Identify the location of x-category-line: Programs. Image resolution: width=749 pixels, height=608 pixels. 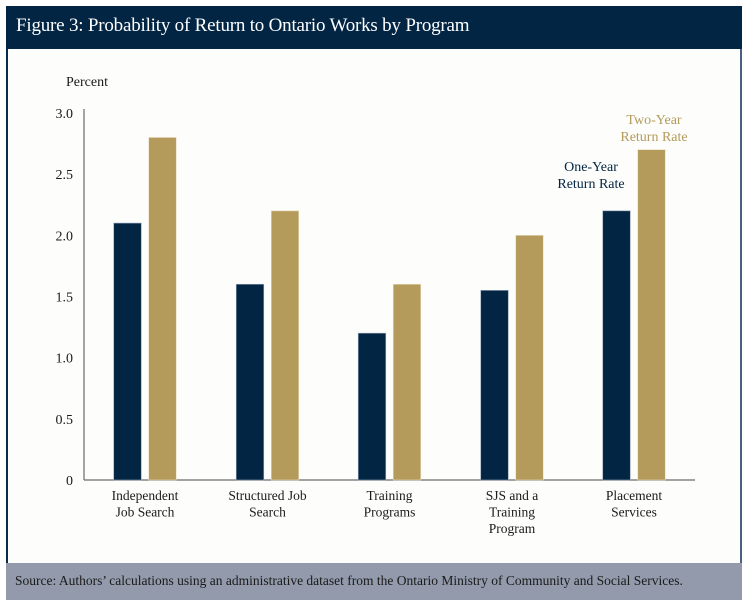
(390, 512).